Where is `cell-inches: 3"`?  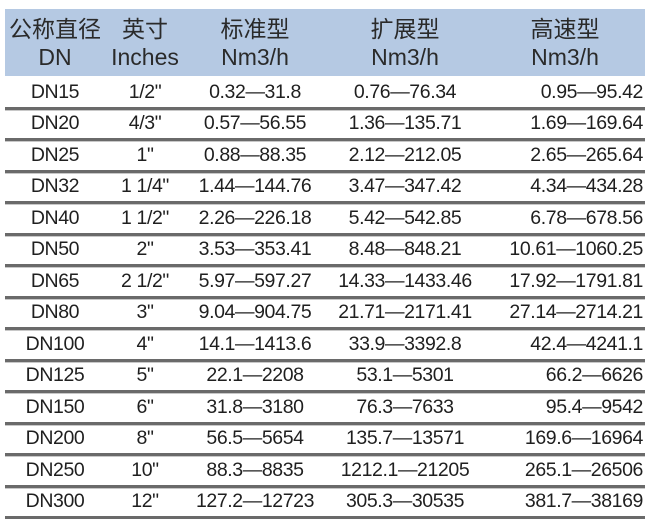 cell-inches: 3" is located at coordinates (145, 312).